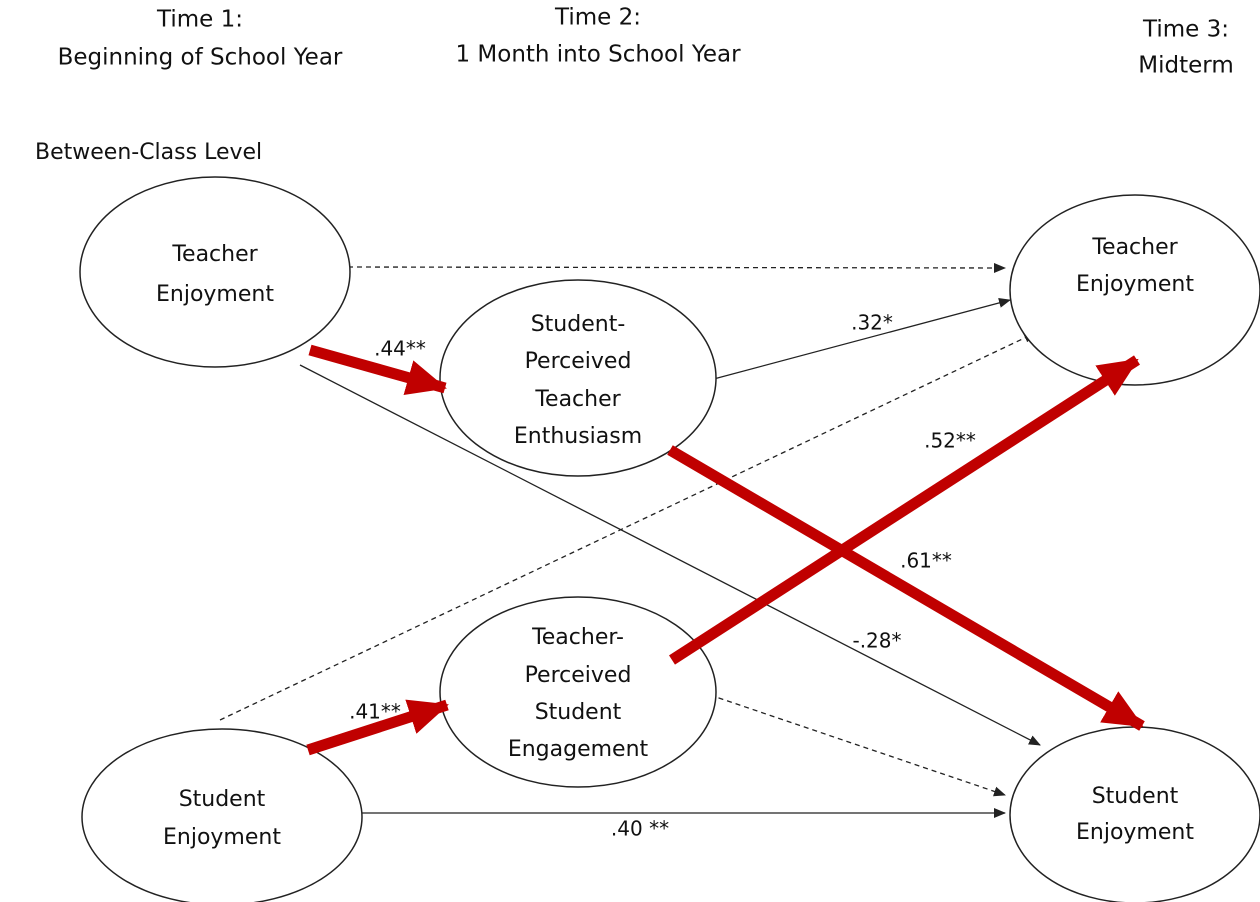  I want to click on header: Beginning of School Year, so click(200, 58).